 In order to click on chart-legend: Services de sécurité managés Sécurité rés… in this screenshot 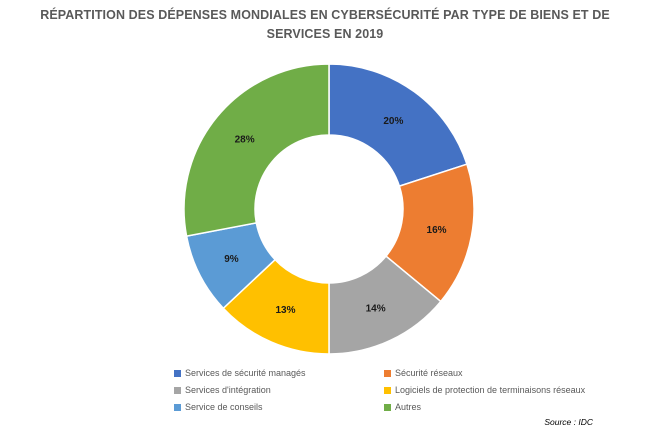, I will do `click(394, 390)`.